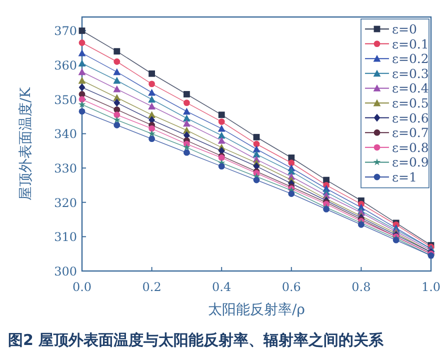 This screenshot has height=359, width=447. What do you see at coordinates (410, 44) in the screenshot?
I see `legend-label: ε=0.1` at bounding box center [410, 44].